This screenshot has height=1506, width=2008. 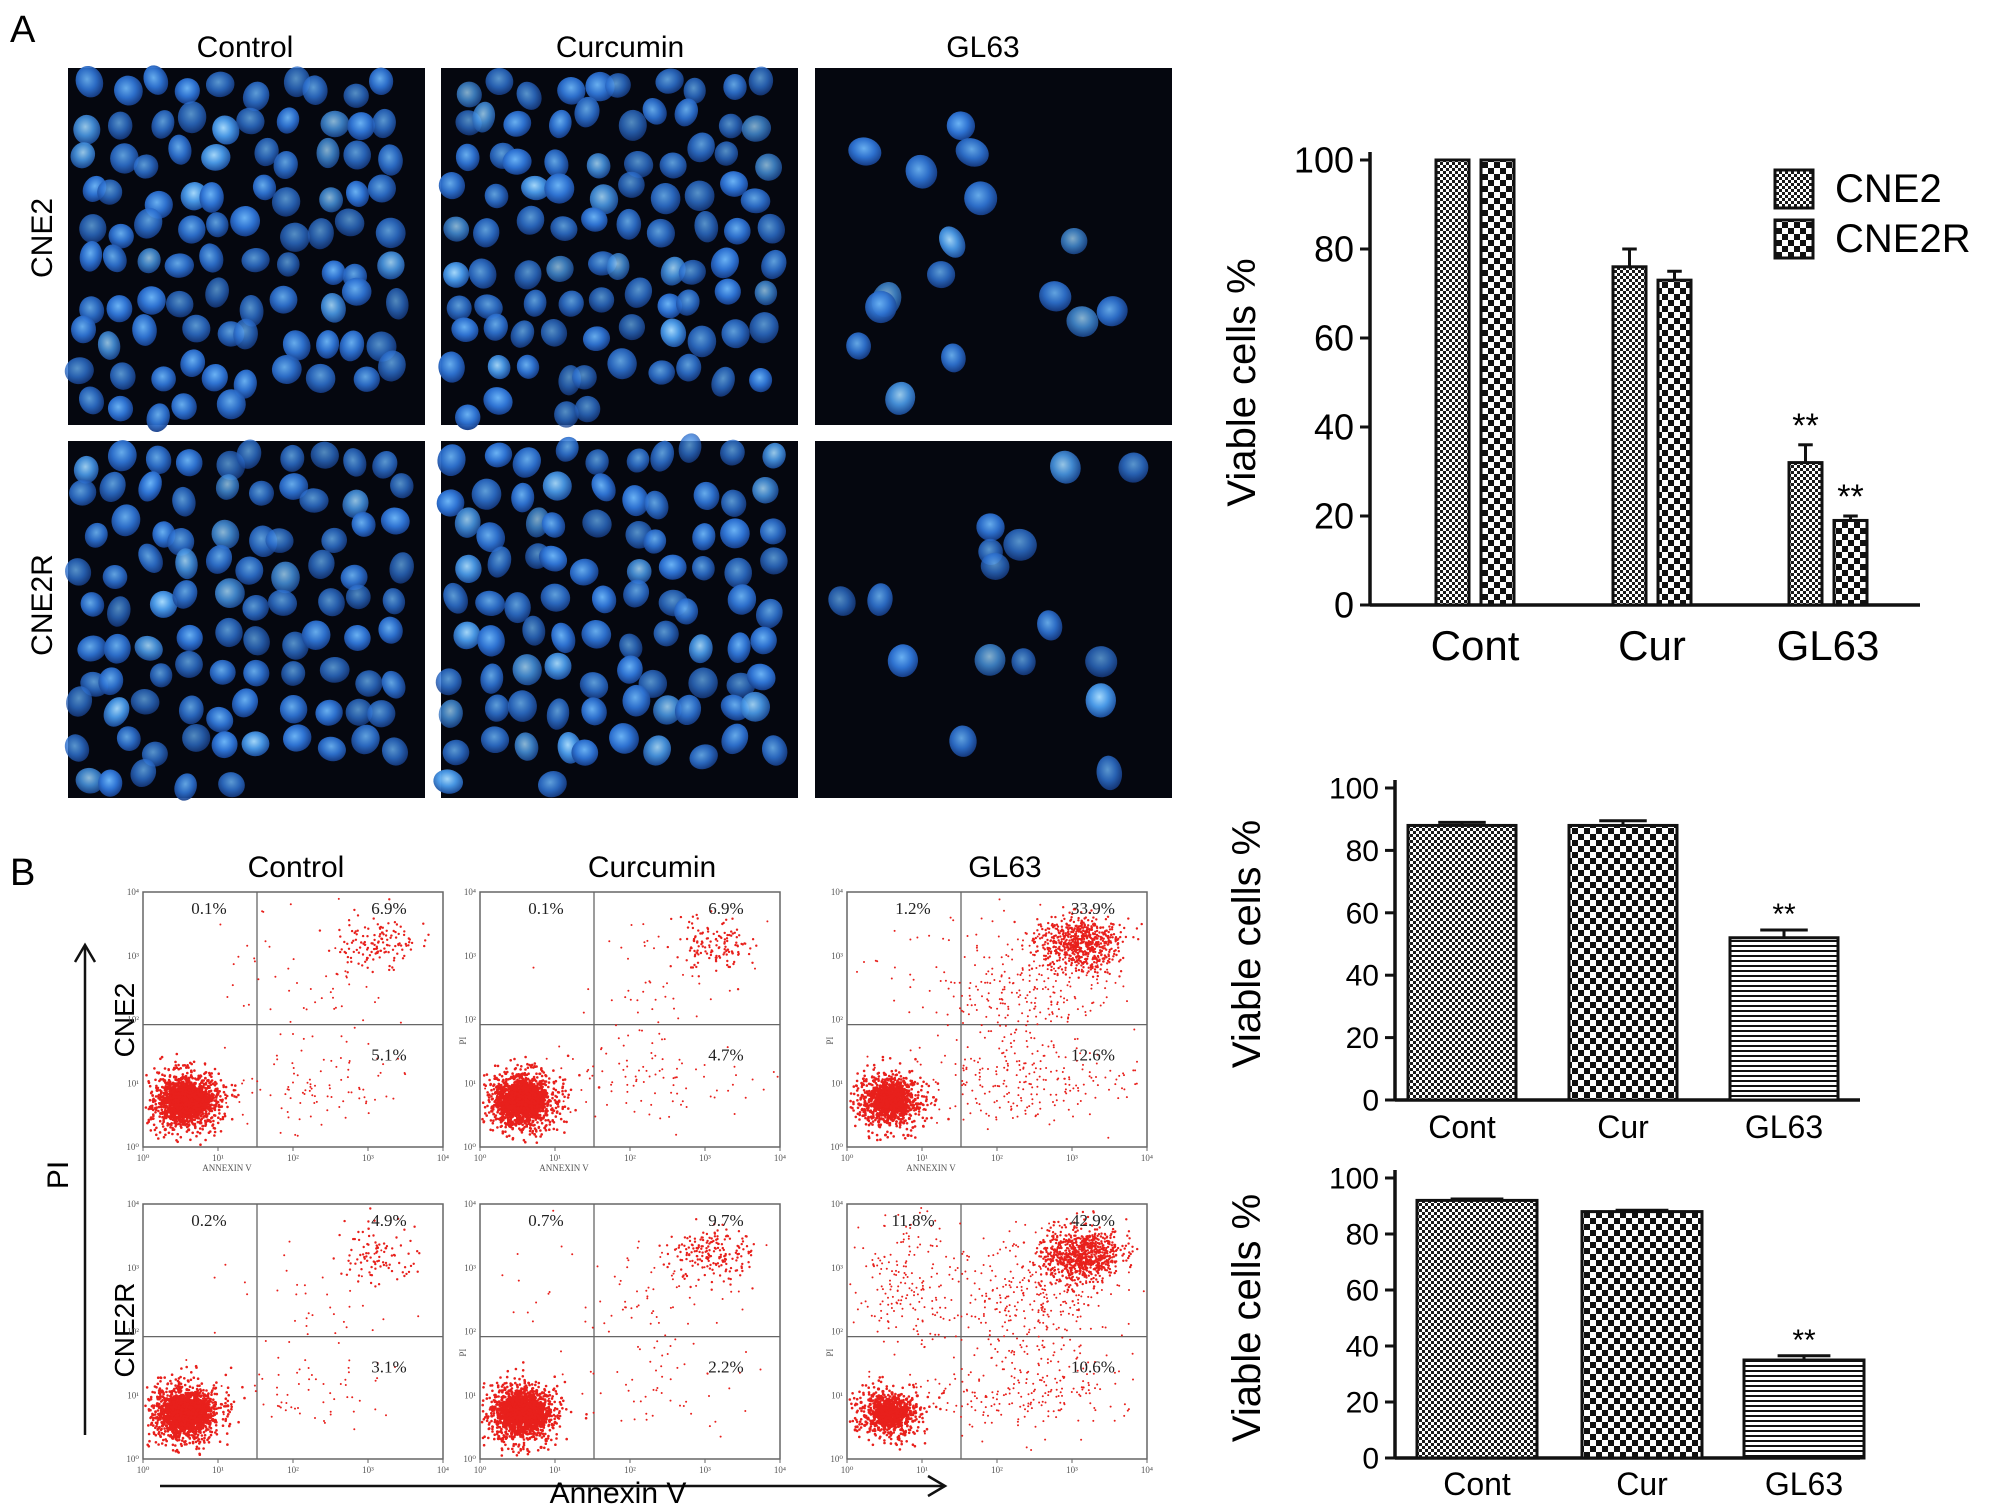 I want to click on y-tick-label: 10², so click(x=837, y=1020).